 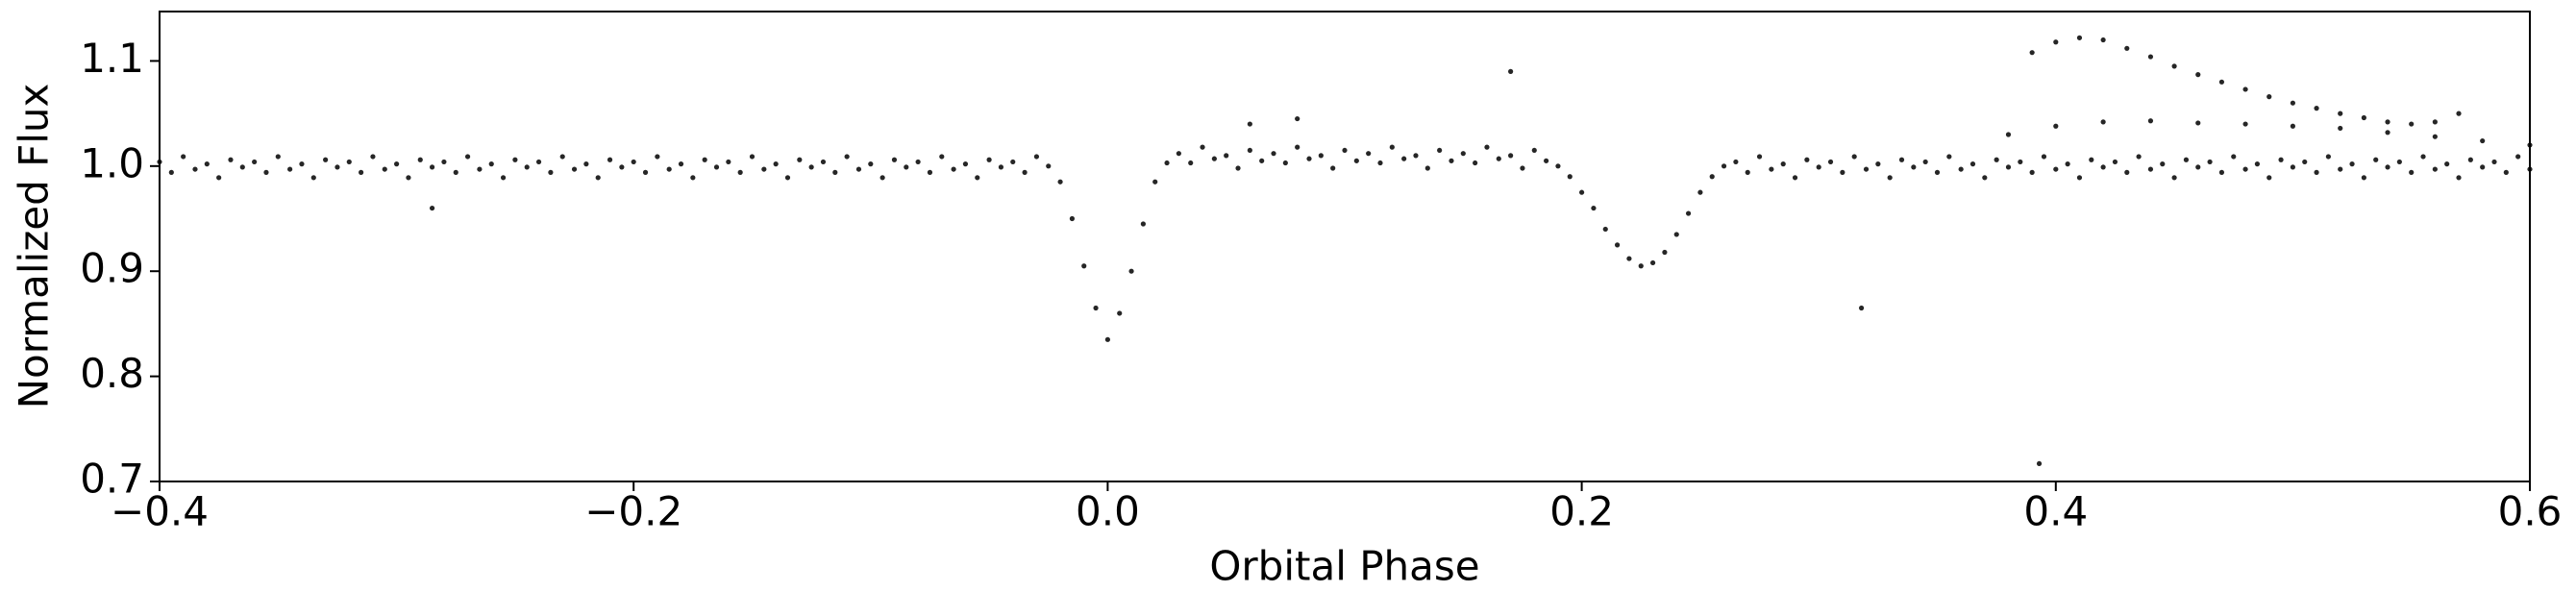 What do you see at coordinates (112, 58) in the screenshot?
I see `y-tick-label: 1.1` at bounding box center [112, 58].